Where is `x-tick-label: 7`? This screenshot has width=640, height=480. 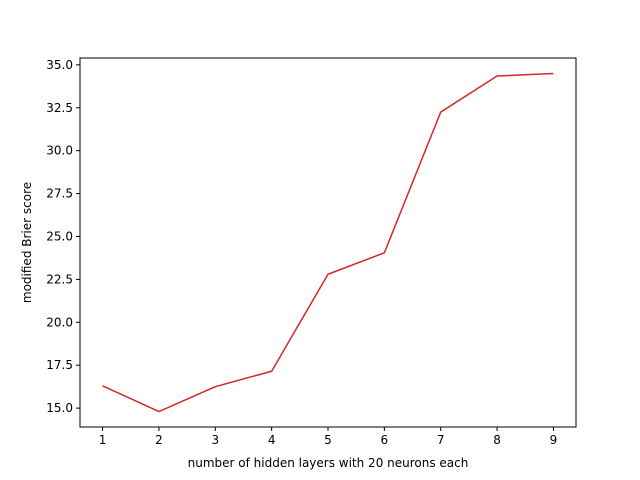
x-tick-label: 7 is located at coordinates (441, 440).